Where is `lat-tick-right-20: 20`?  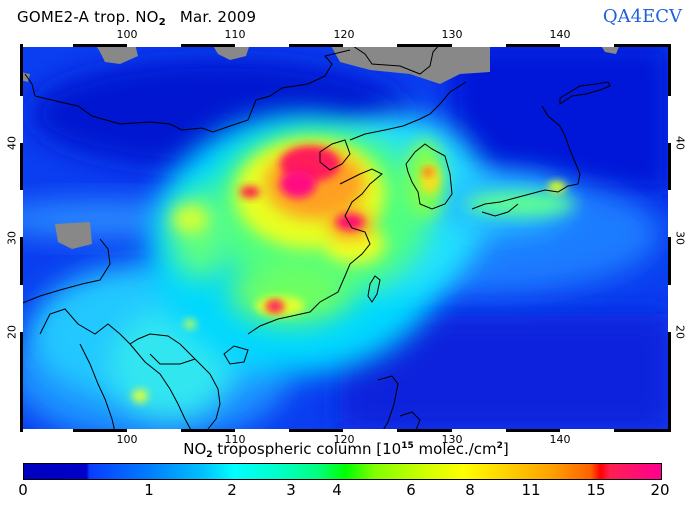 lat-tick-right-20: 20 is located at coordinates (680, 332).